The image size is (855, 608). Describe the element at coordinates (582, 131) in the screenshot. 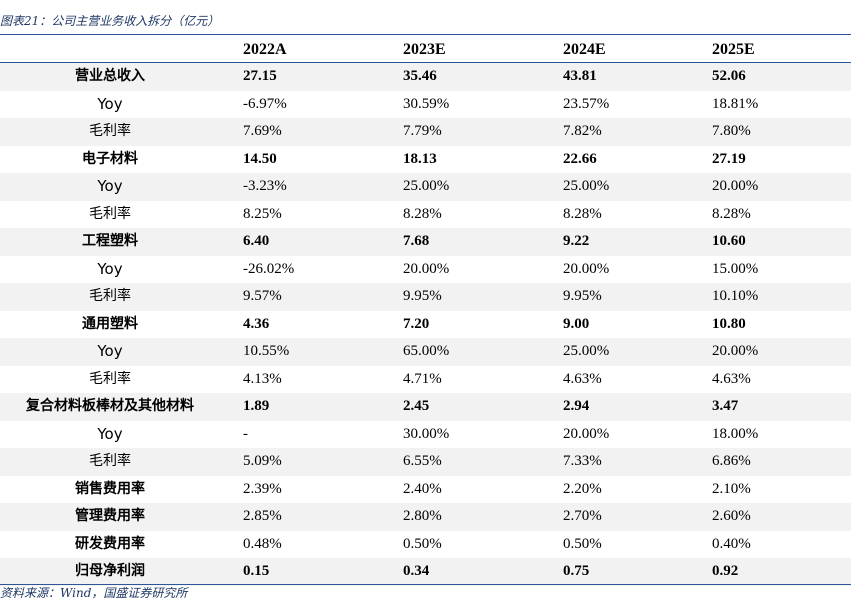

I see `cell-value: 7.82%` at that location.